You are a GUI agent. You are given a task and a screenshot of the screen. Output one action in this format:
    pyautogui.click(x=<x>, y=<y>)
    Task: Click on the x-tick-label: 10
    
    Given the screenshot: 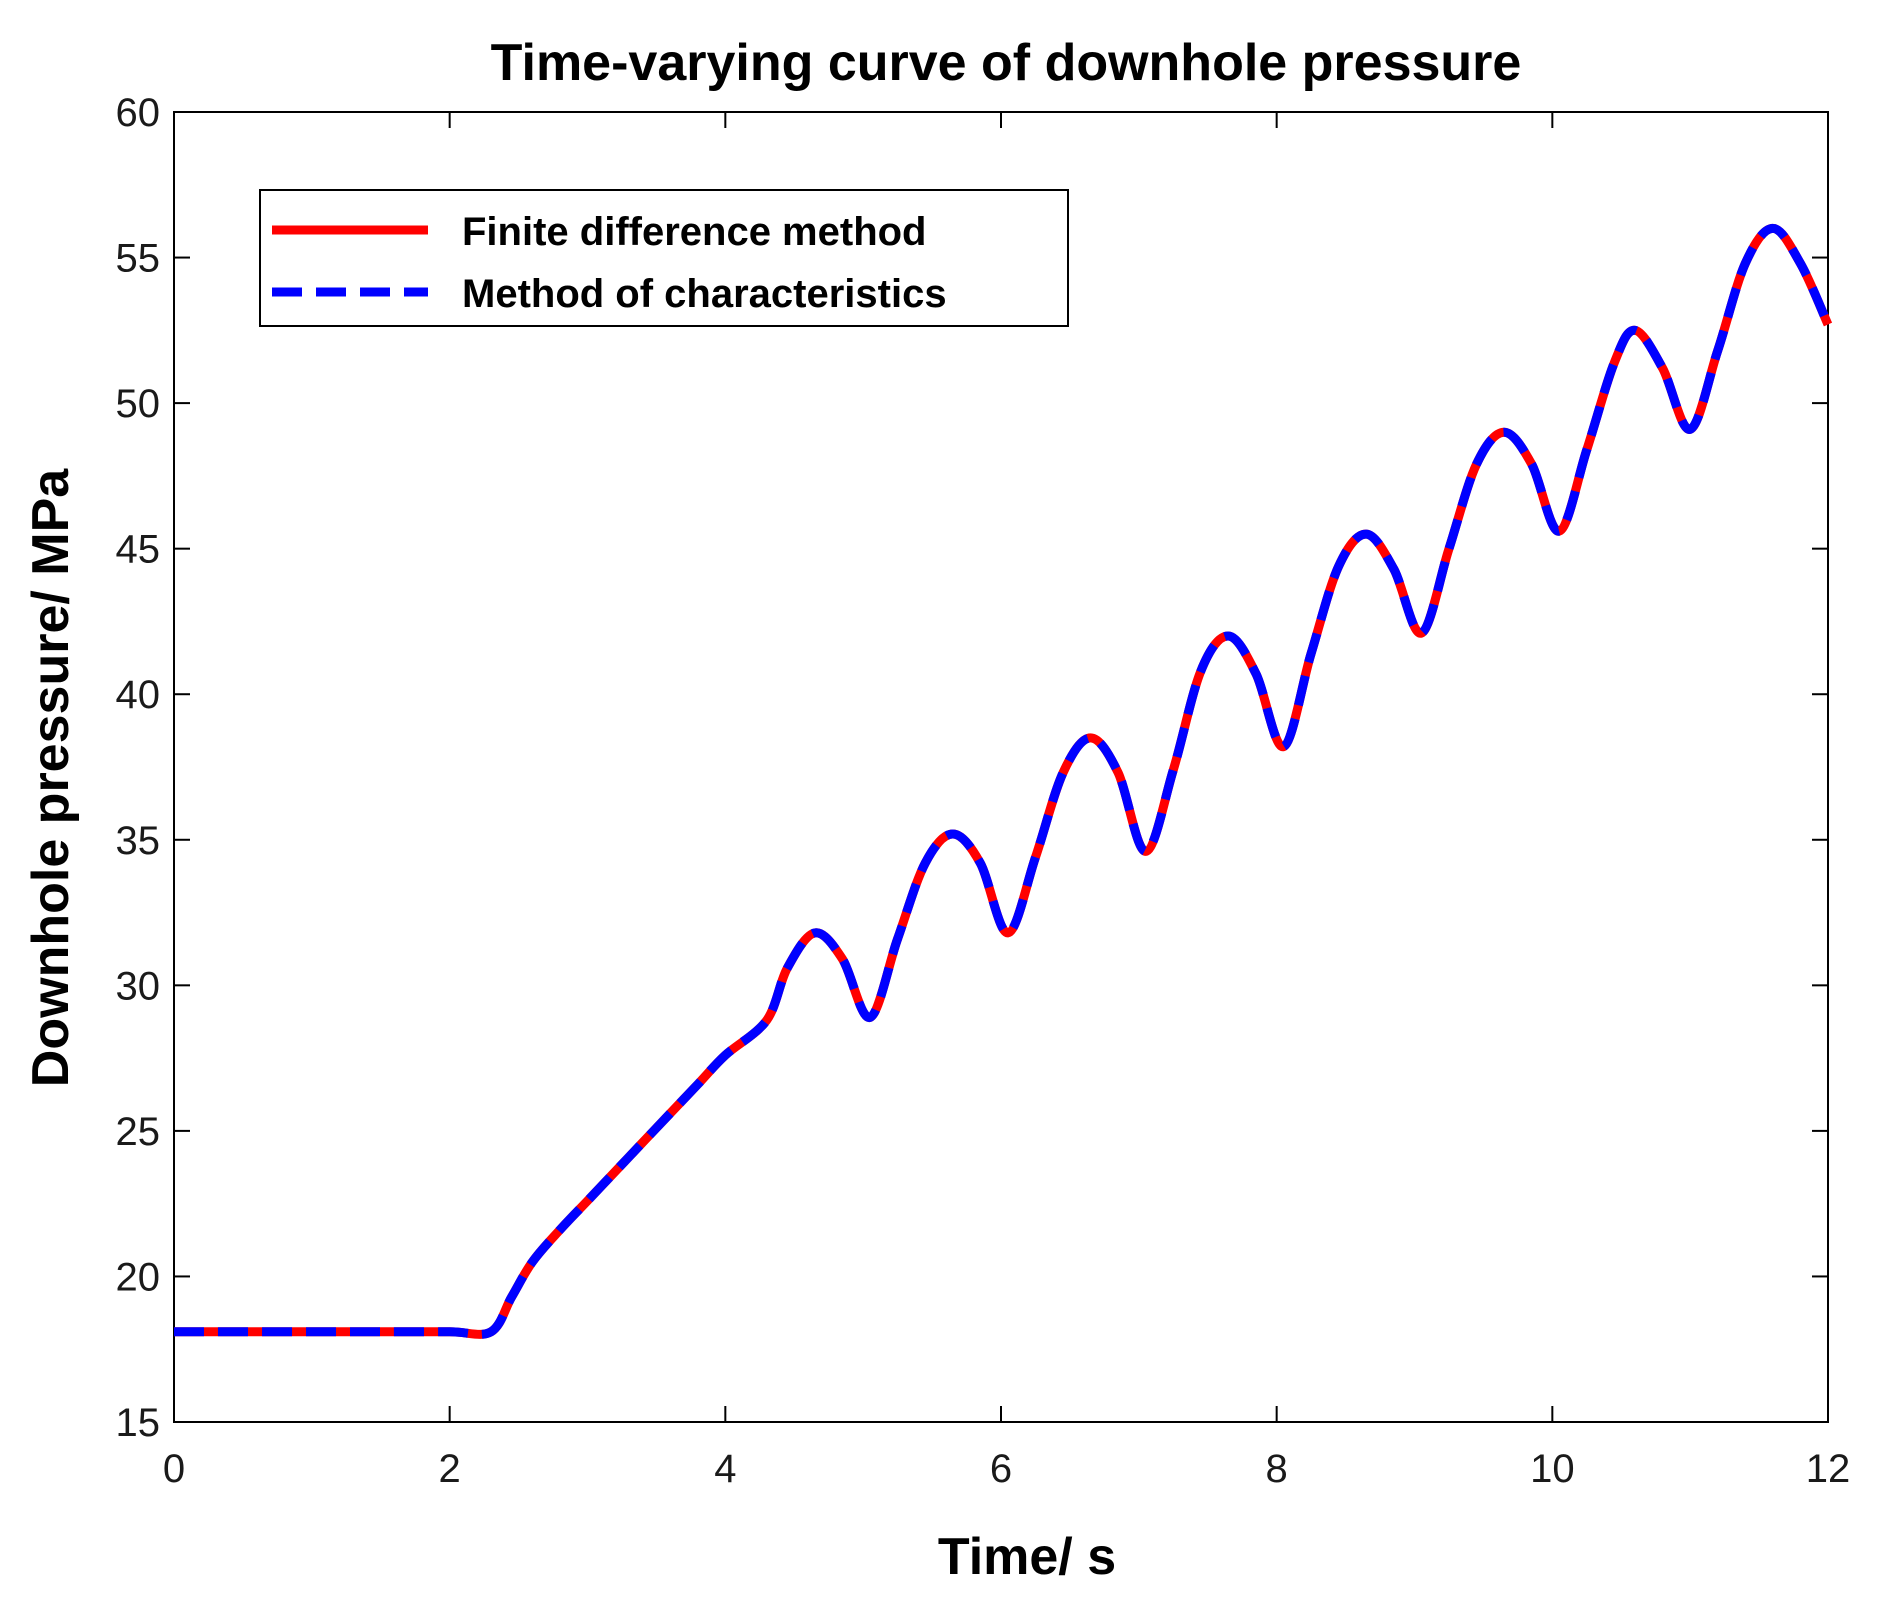 What is the action you would take?
    pyautogui.click(x=1552, y=1469)
    